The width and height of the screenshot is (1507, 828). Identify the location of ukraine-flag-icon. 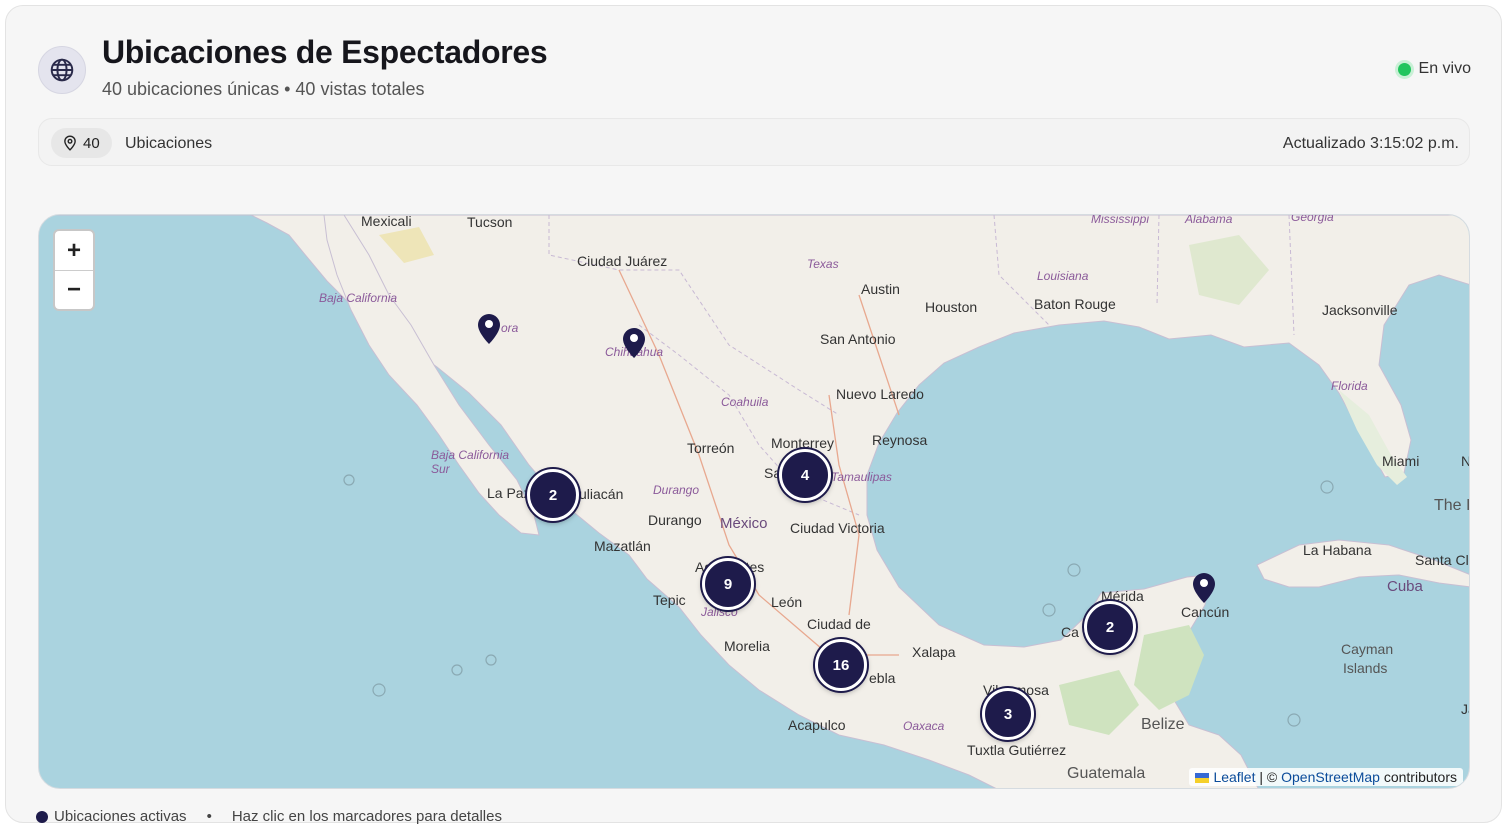
(1202, 778).